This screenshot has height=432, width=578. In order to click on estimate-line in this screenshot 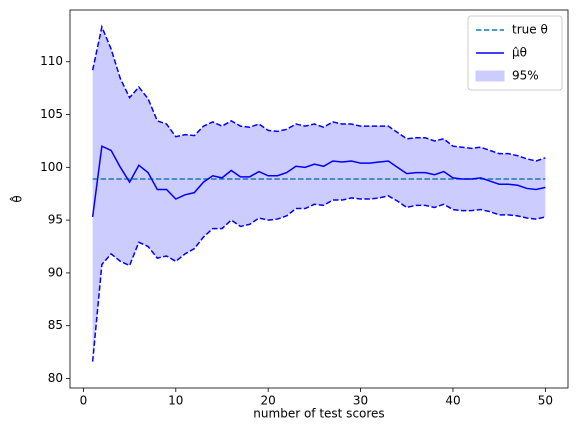, I will do `click(318, 181)`.